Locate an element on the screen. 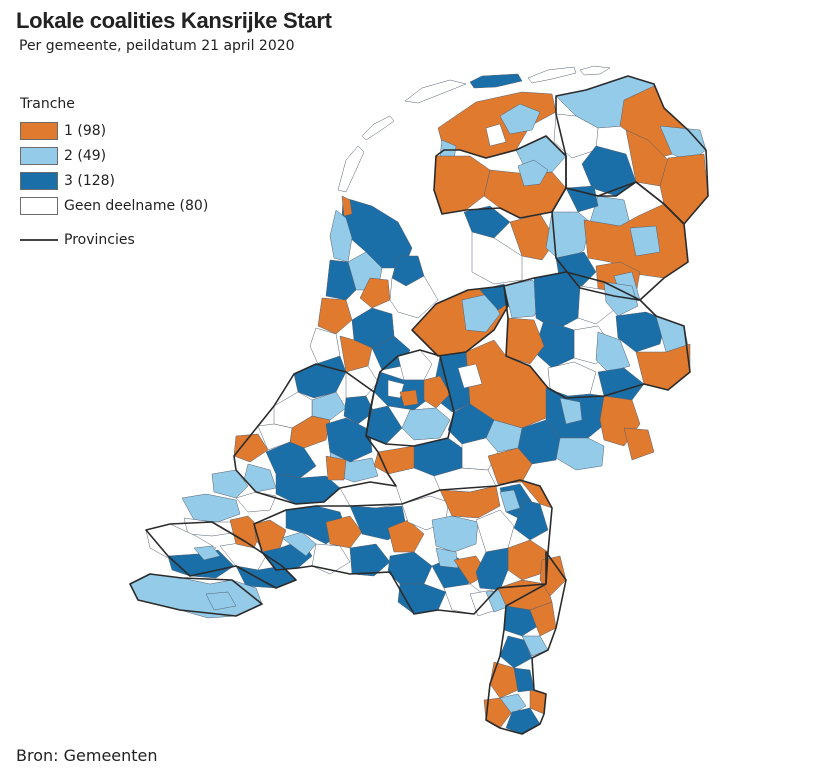 The width and height of the screenshot is (830, 775). wadden-islands is located at coordinates (474, 129).